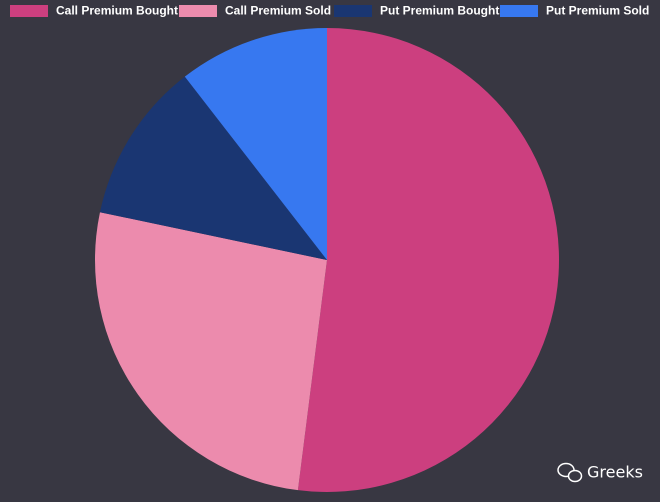 The image size is (660, 502). Describe the element at coordinates (278, 11) in the screenshot. I see `legend-label: Call Premium Sold` at that location.